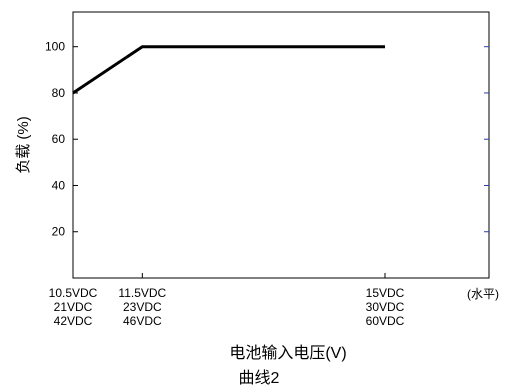  I want to click on y-tick-label: 60, so click(59, 139).